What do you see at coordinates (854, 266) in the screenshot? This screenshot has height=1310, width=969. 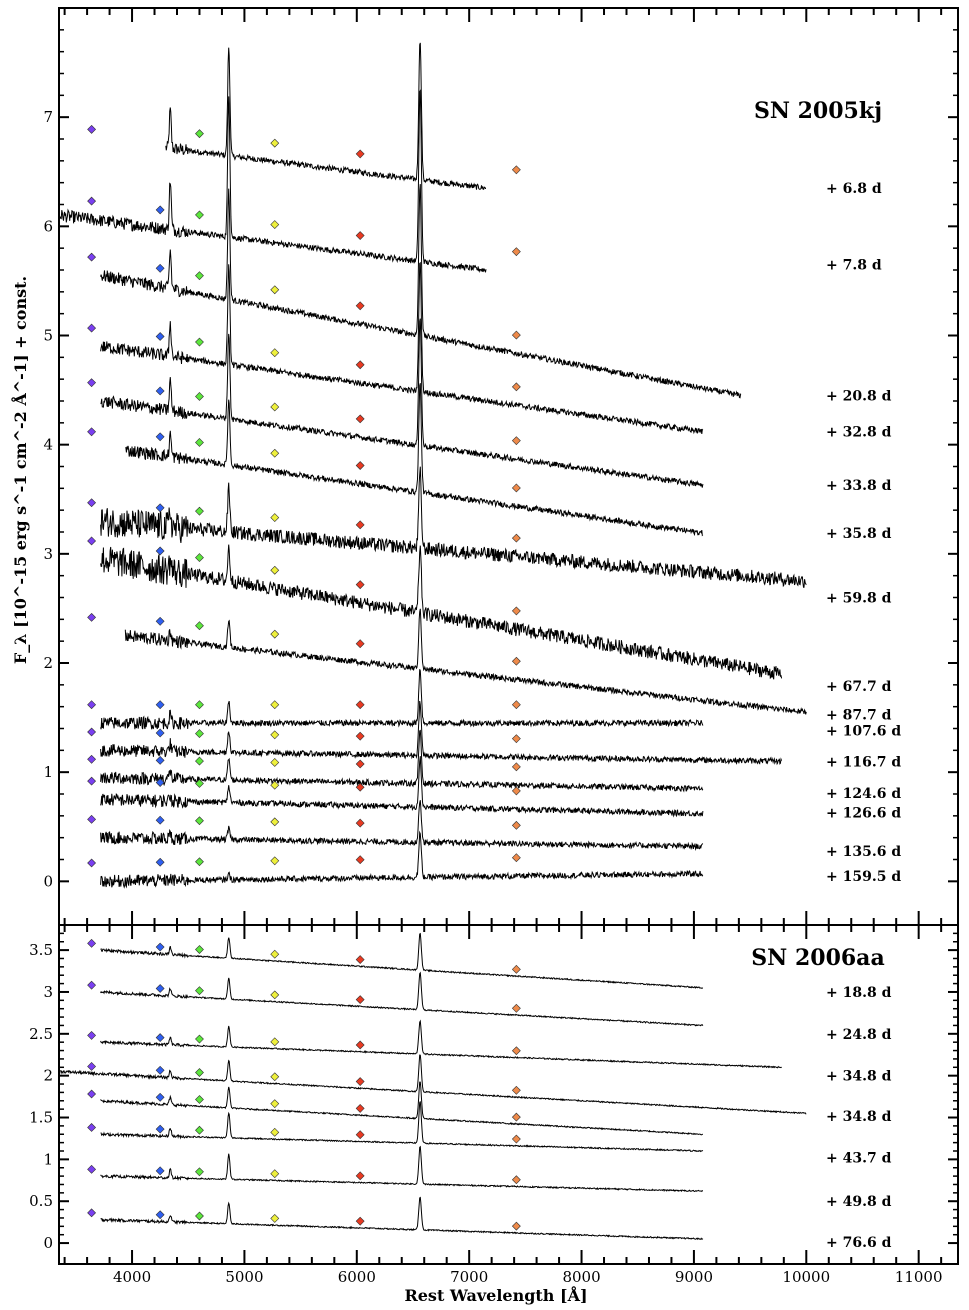 I see `epoch-label: + 7.8 d` at bounding box center [854, 266].